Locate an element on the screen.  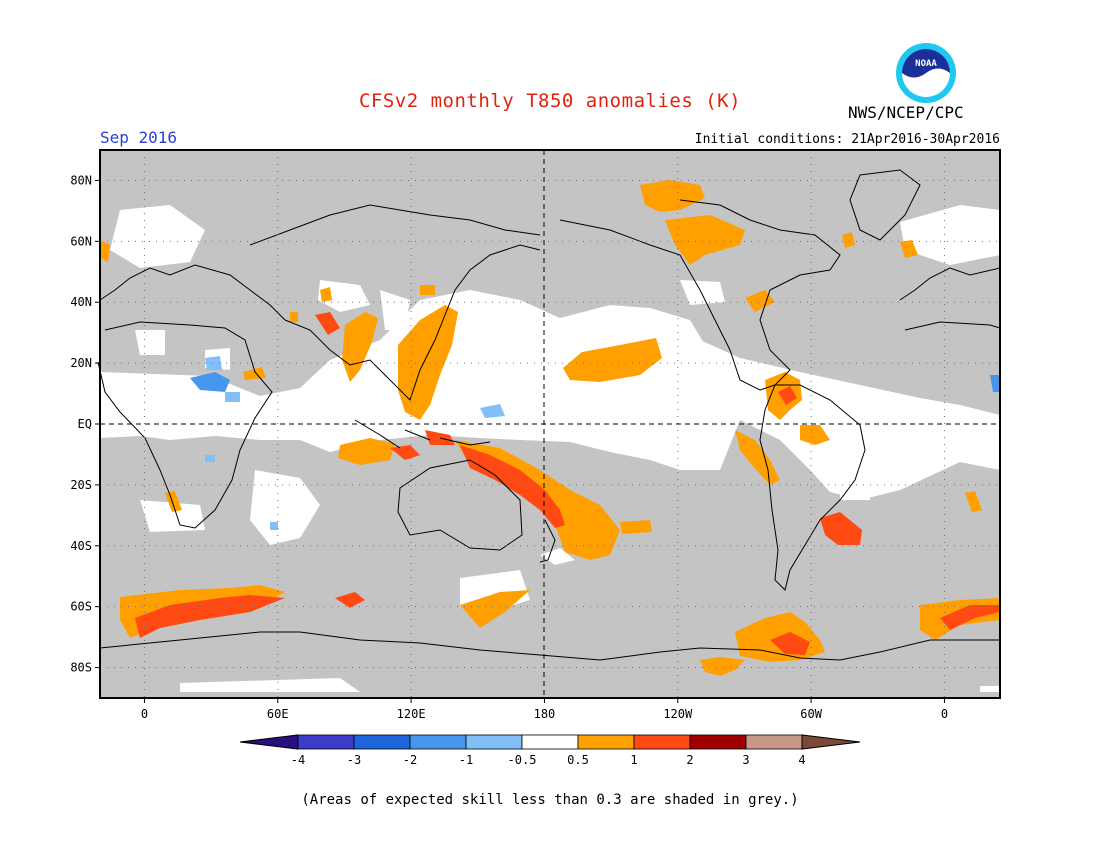
lat-label: 60S is located at coordinates (81, 607).